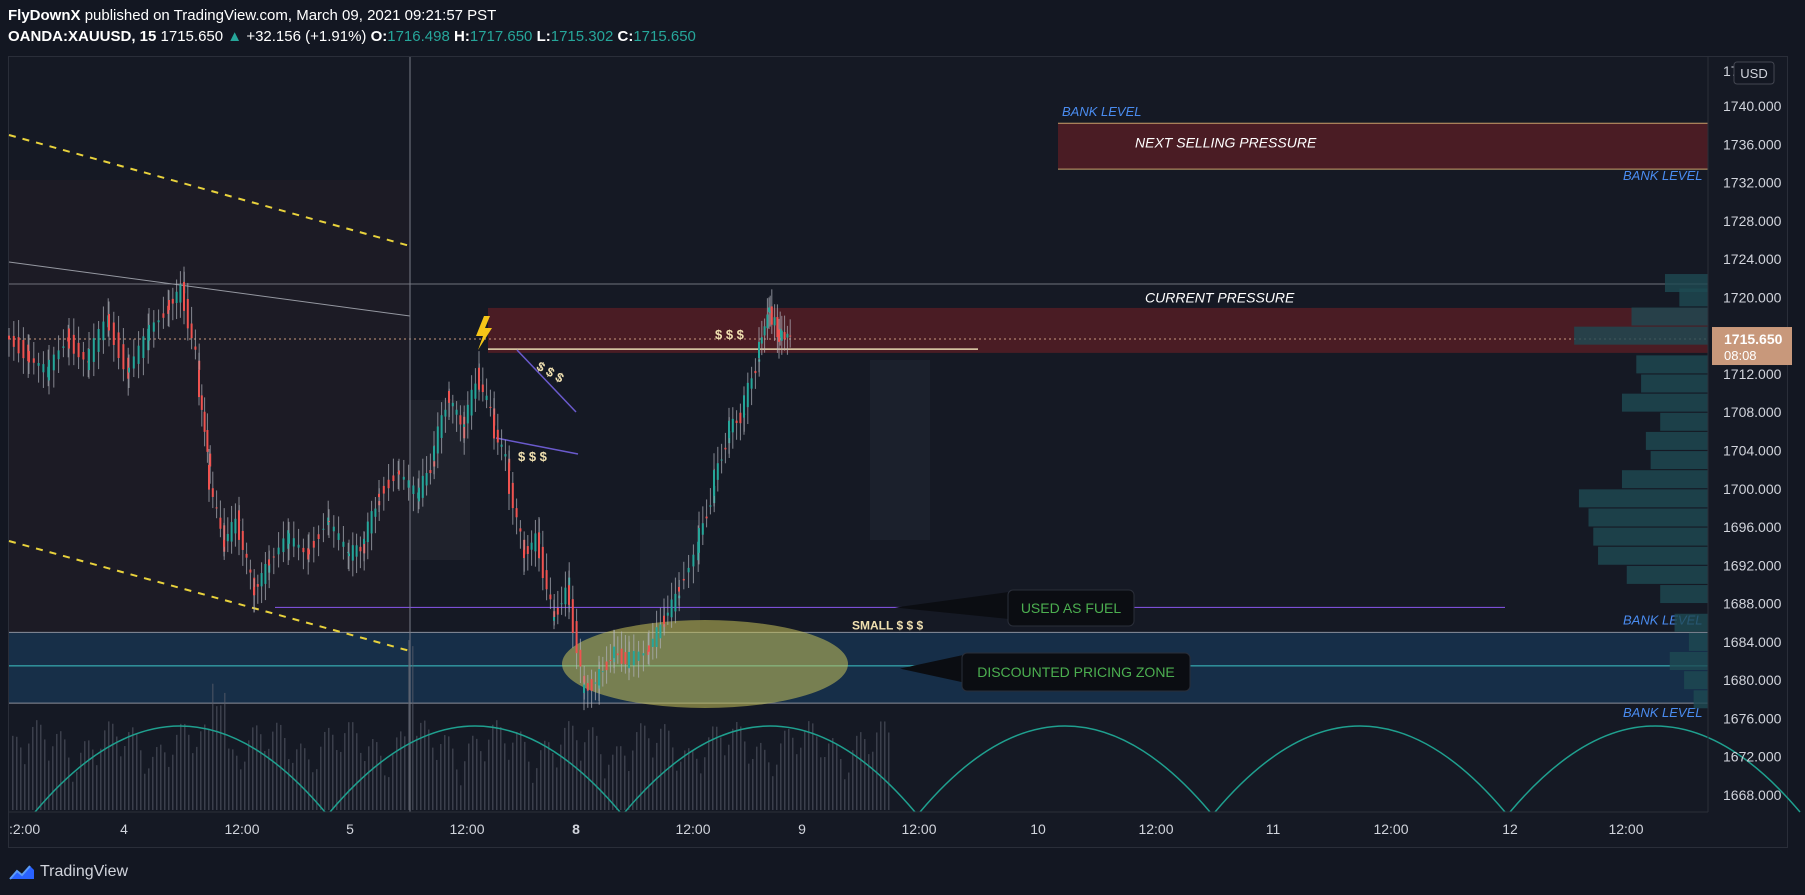  I want to click on up-triangle-icon: ▲, so click(235, 36).